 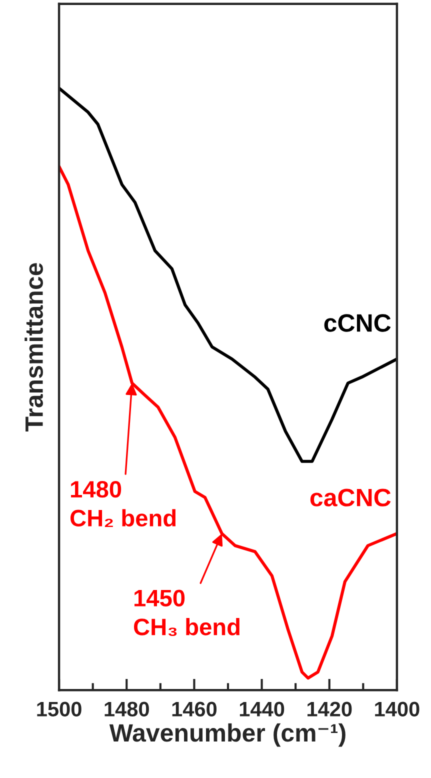 What do you see at coordinates (59, 709) in the screenshot?
I see `x-tick-label: 1500` at bounding box center [59, 709].